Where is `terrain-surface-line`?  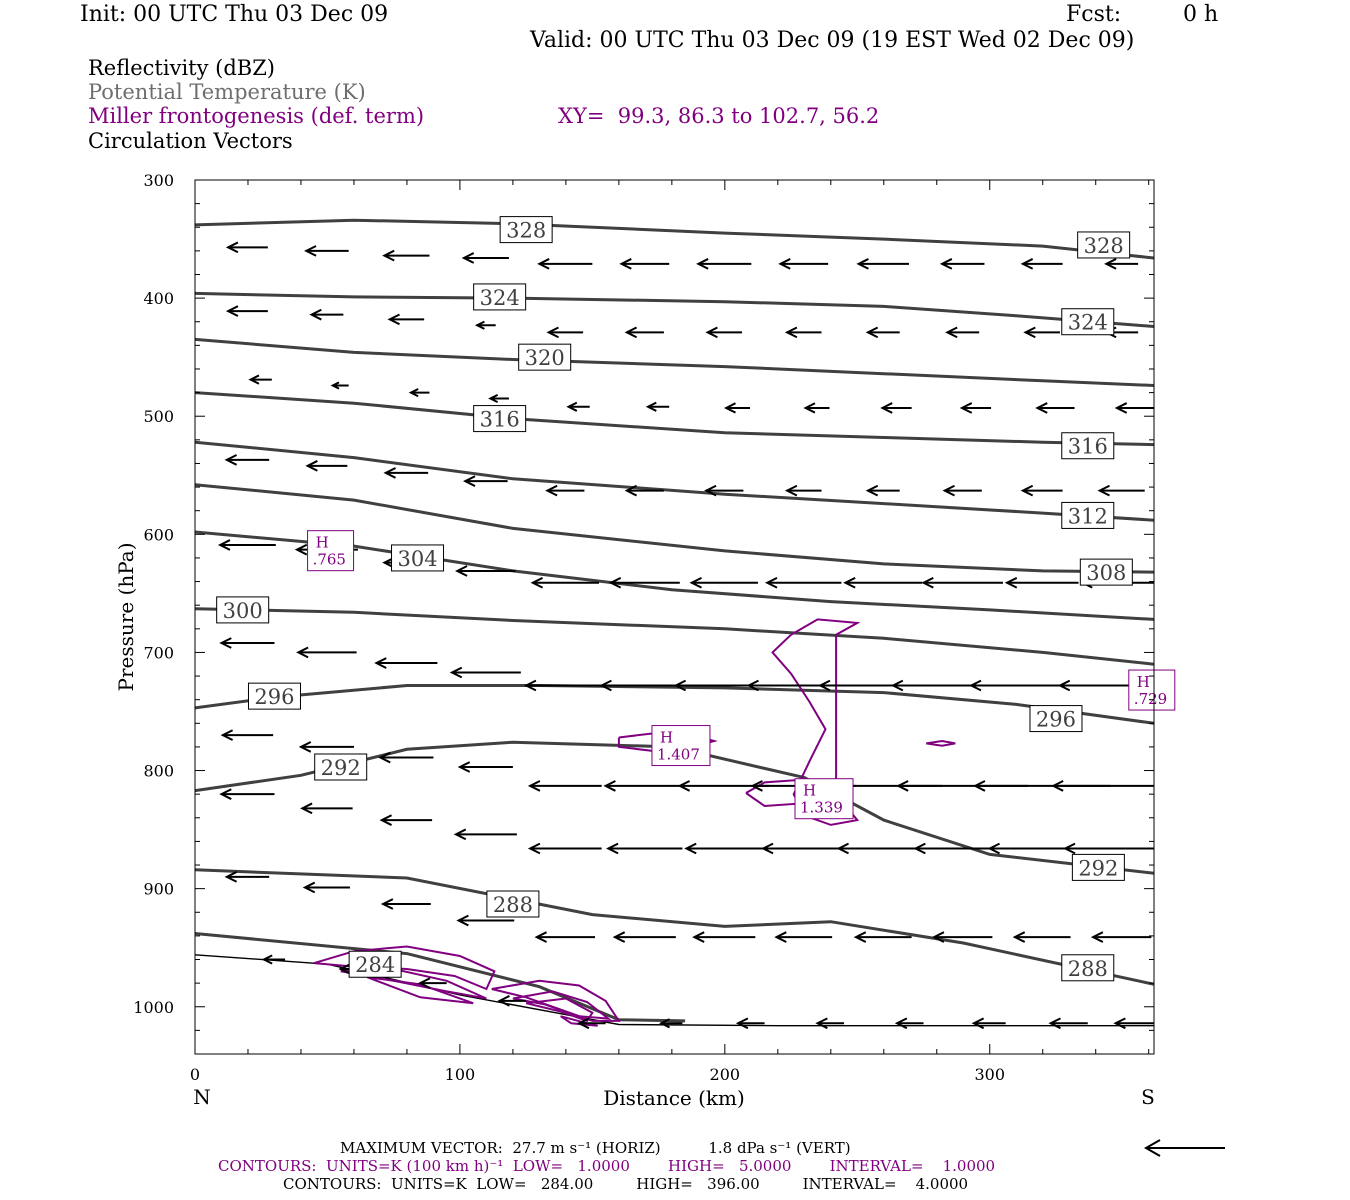 terrain-surface-line is located at coordinates (674, 990).